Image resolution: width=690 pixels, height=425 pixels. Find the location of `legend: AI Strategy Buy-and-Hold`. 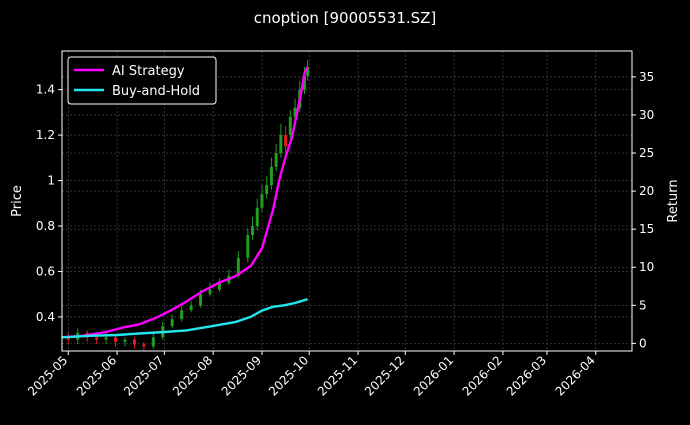

legend: AI Strategy Buy-and-Hold is located at coordinates (142, 80).